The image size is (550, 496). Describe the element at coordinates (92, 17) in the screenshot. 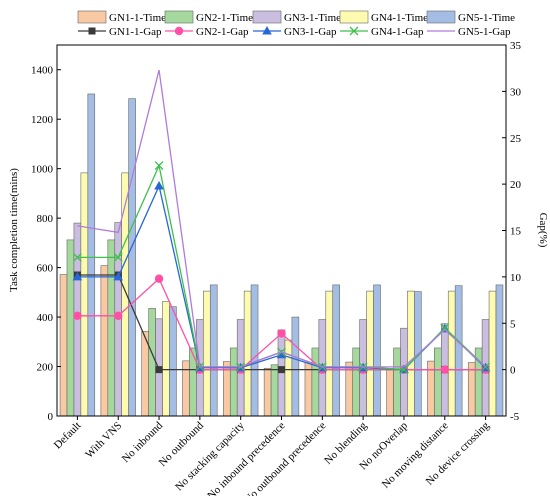

I see `legend-swatch-GN1-1-Time` at that location.